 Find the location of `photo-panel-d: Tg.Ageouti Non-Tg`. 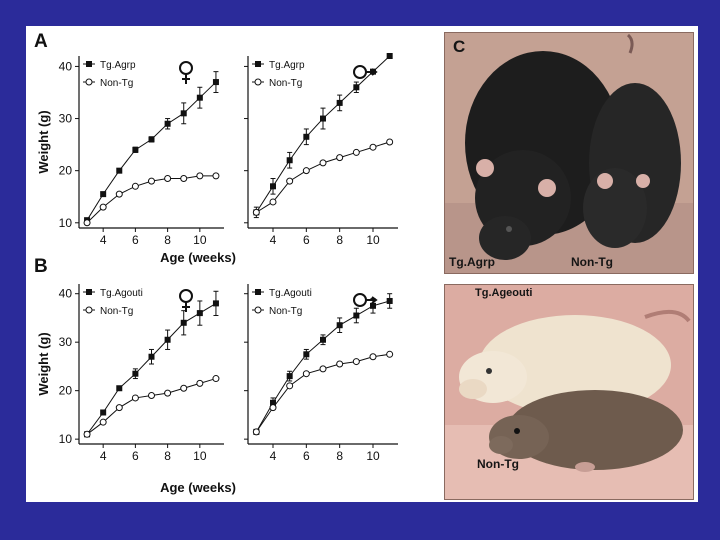

photo-panel-d: Tg.Ageouti Non-Tg is located at coordinates (569, 392).